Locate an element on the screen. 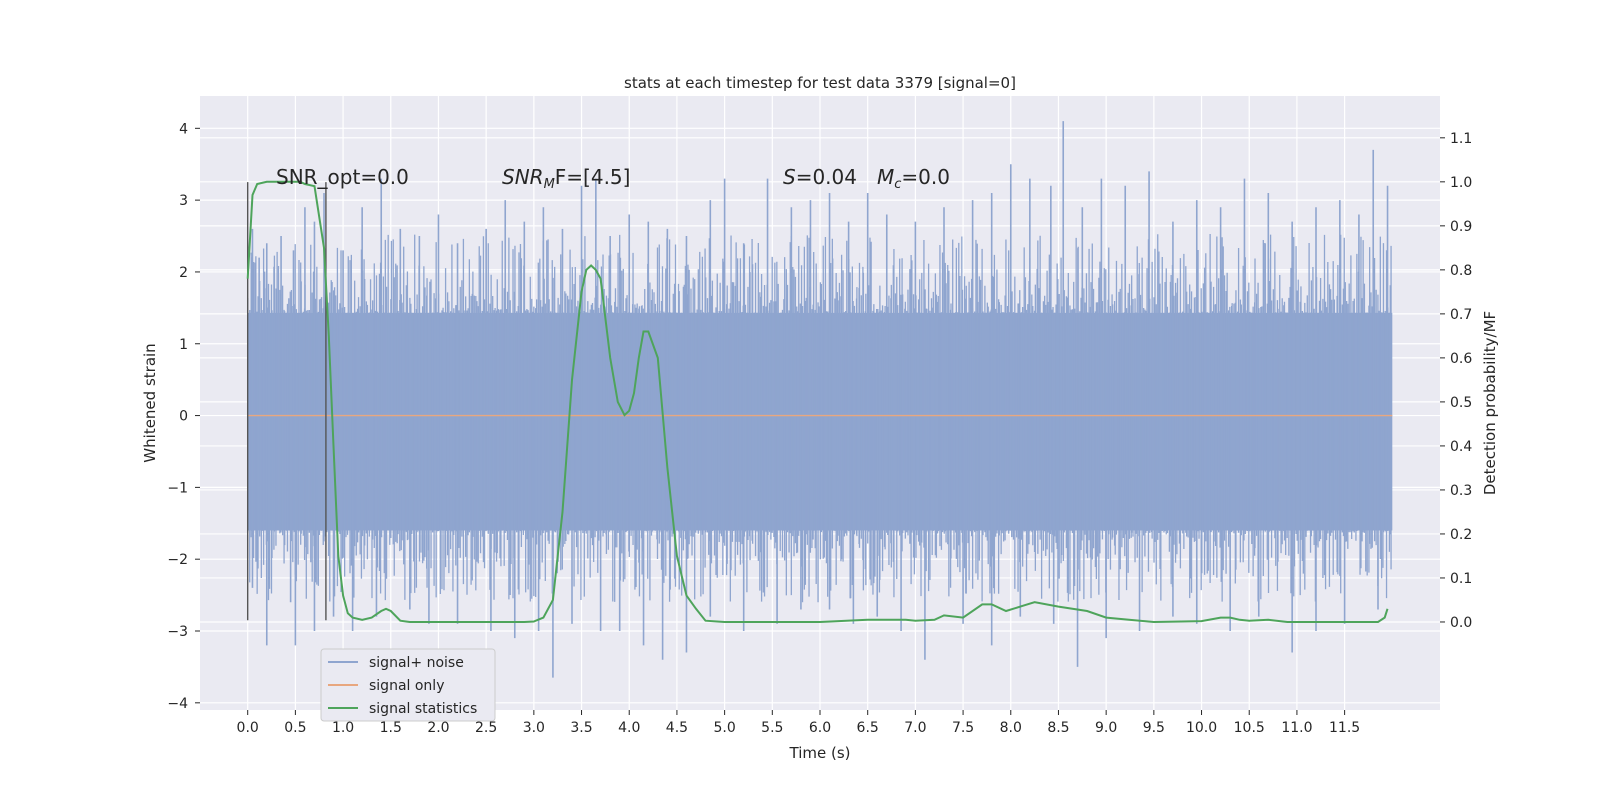 The height and width of the screenshot is (800, 1600). x-tick-label: 11.0 is located at coordinates (1296, 728).